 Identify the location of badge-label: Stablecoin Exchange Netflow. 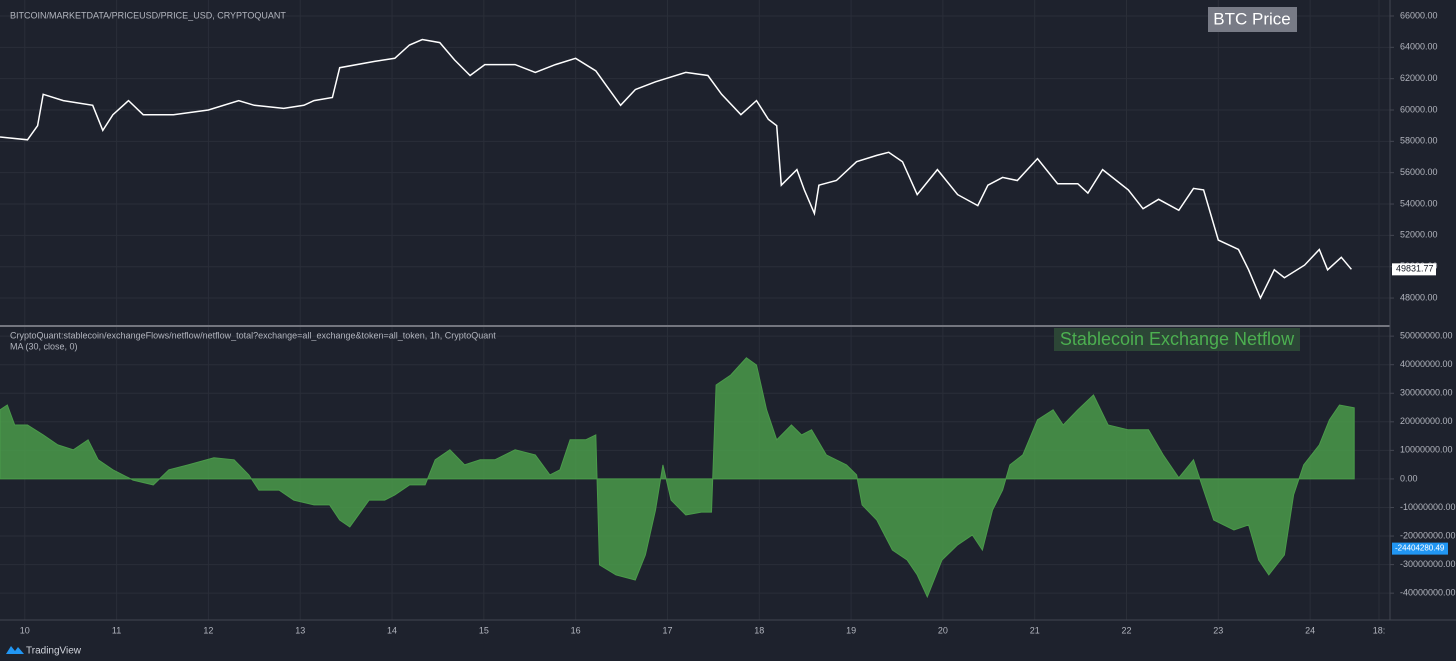
(1177, 339).